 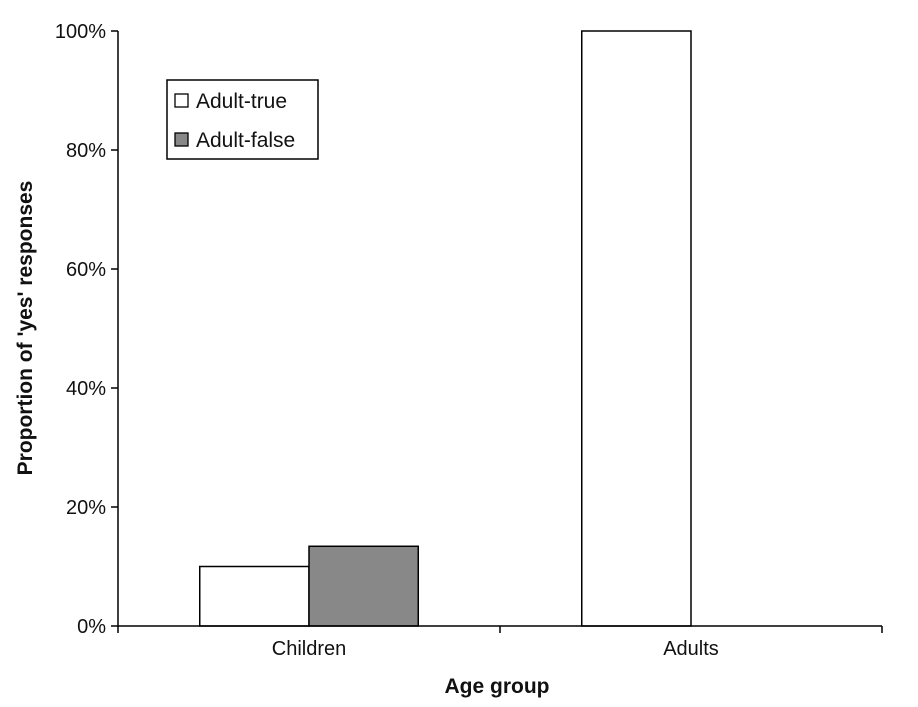 What do you see at coordinates (497, 686) in the screenshot?
I see `x-axis-title: Age group` at bounding box center [497, 686].